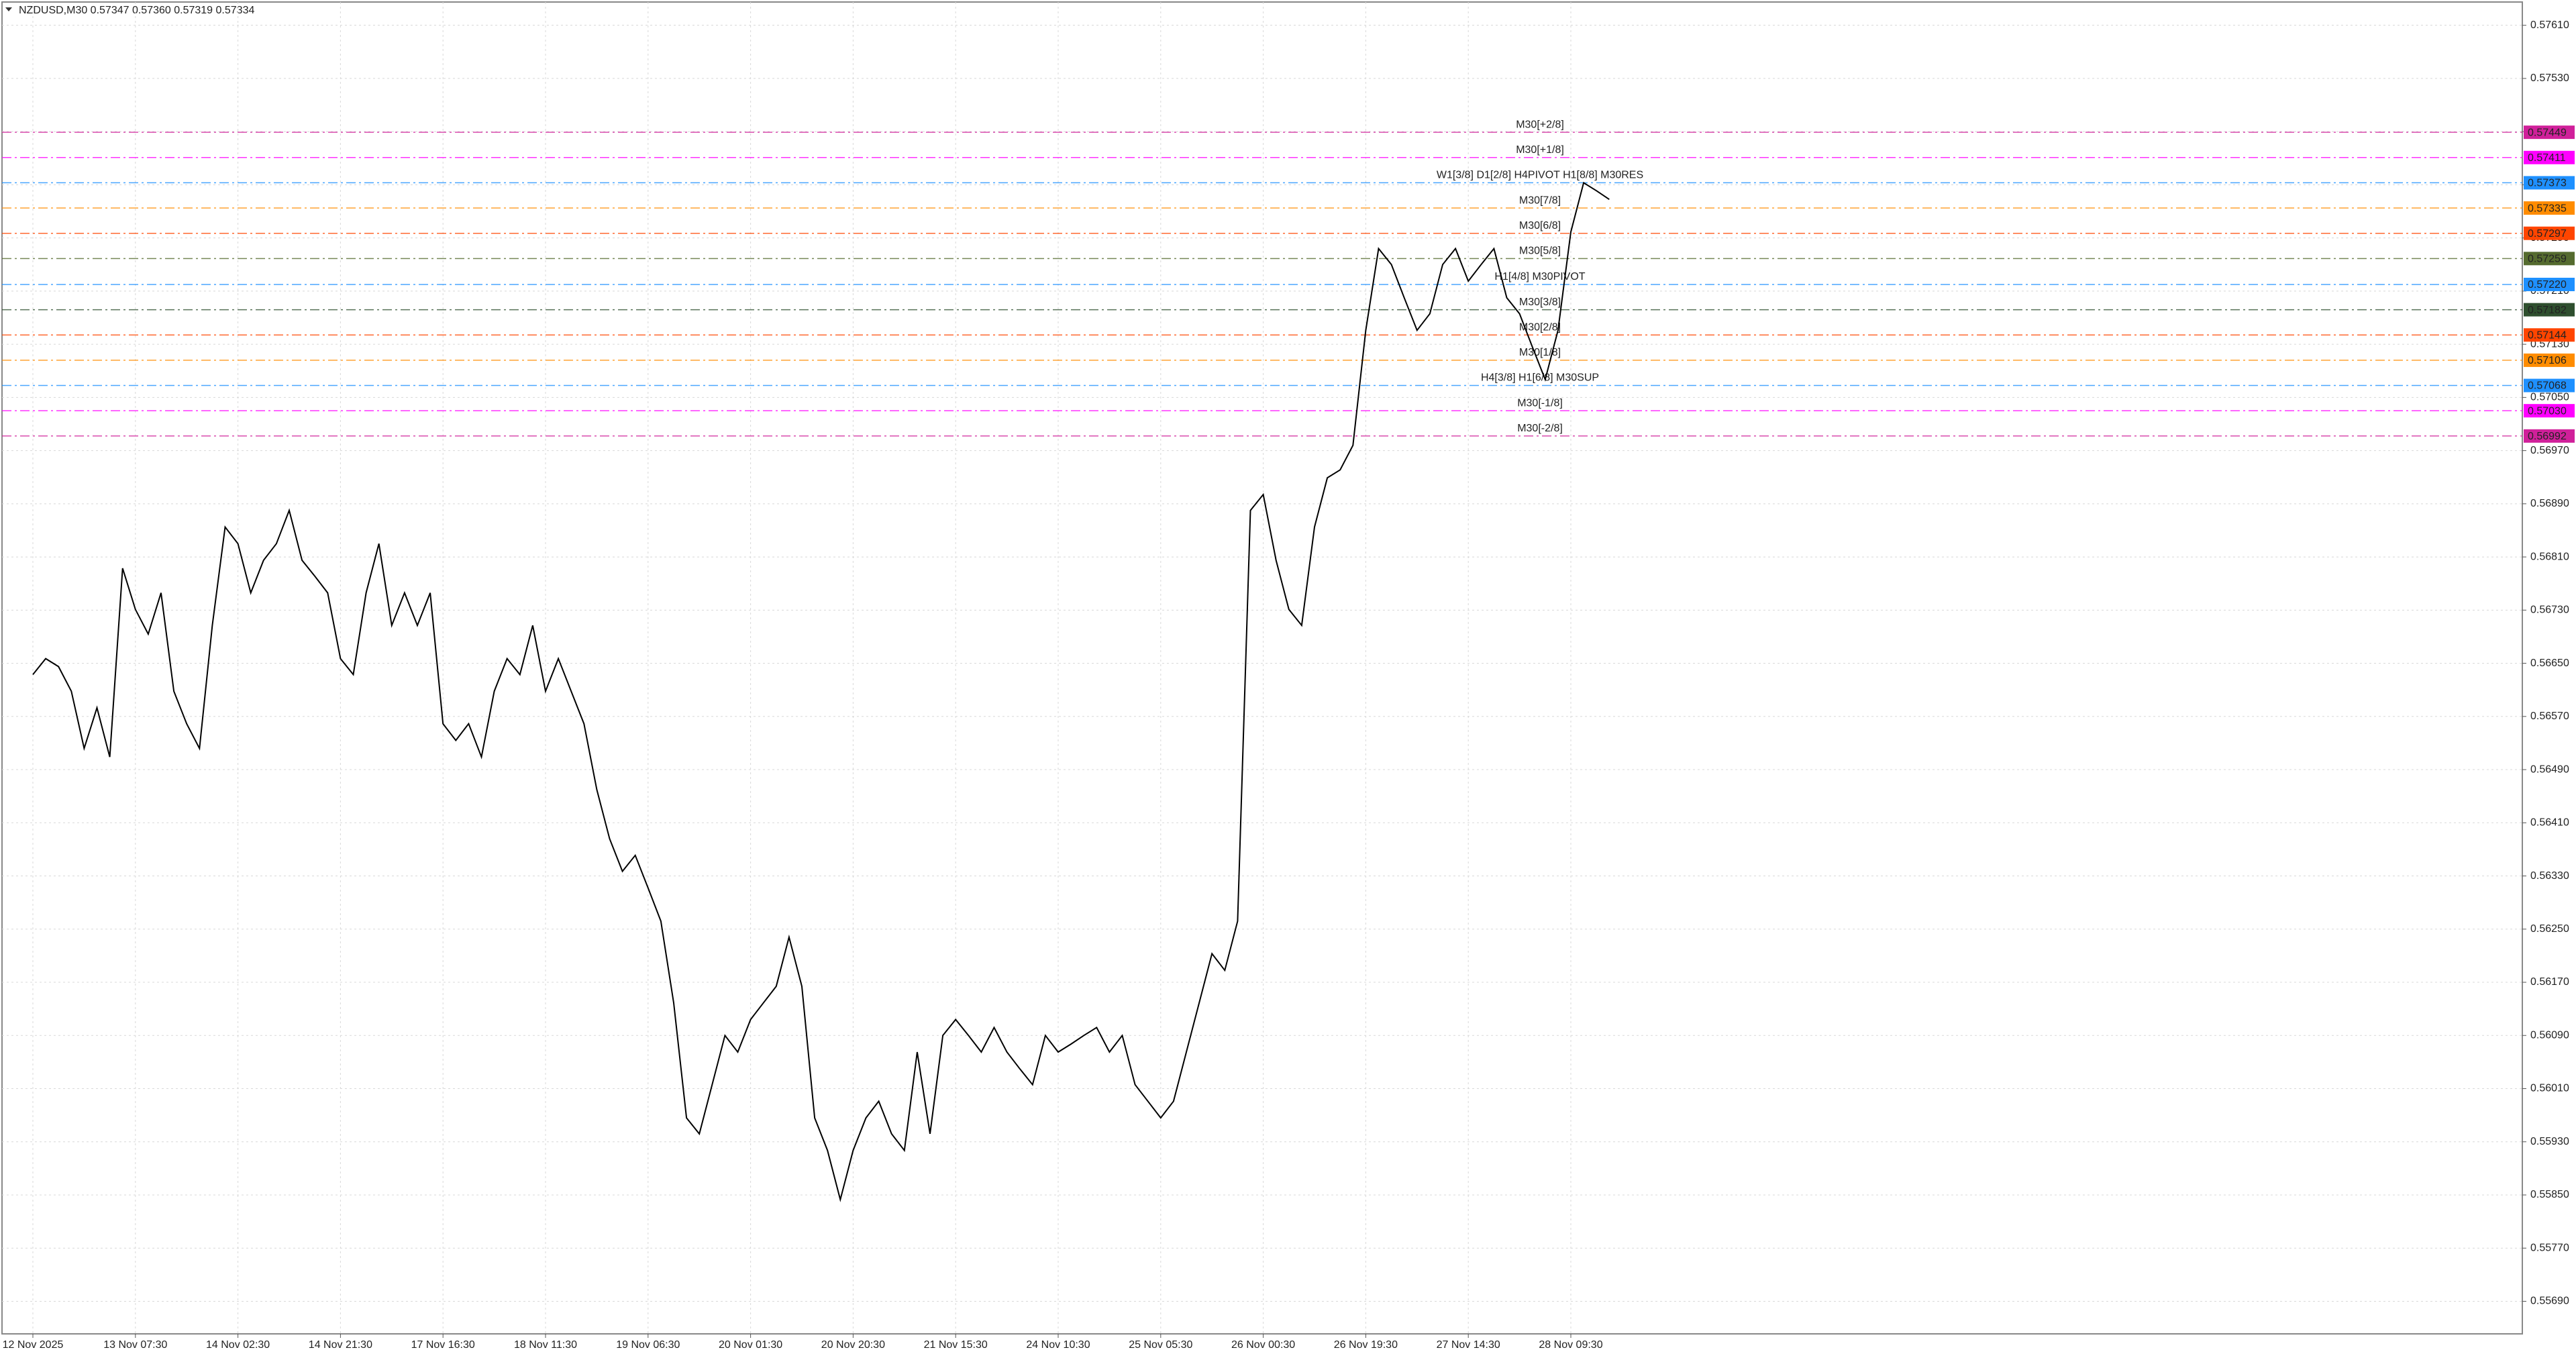 The image size is (2576, 1356). What do you see at coordinates (1263, 1345) in the screenshot?
I see `x-tick-label: 26 Nov 00:30` at bounding box center [1263, 1345].